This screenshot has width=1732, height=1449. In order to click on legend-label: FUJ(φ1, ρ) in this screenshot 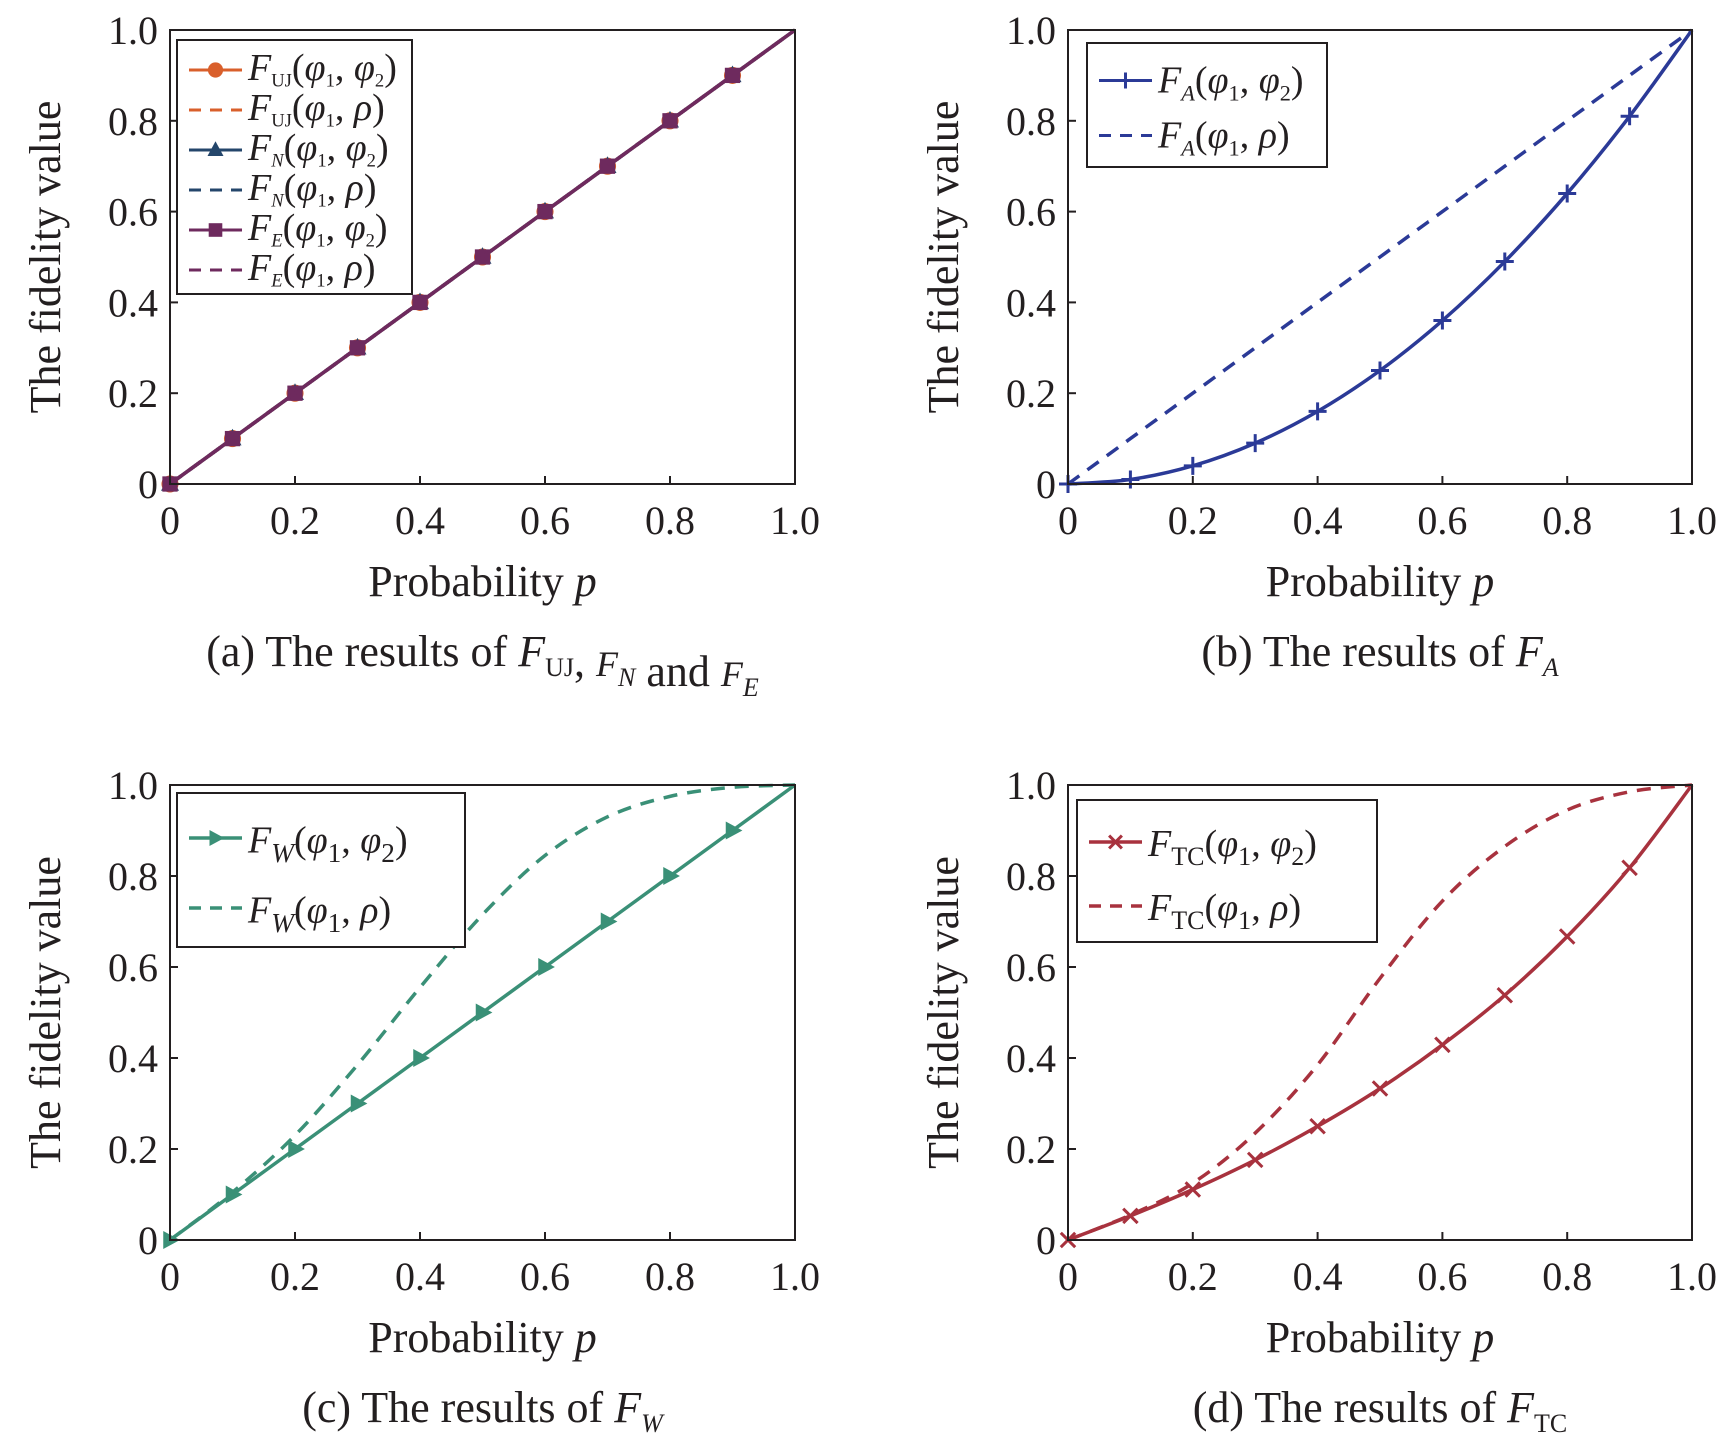, I will do `click(316, 109)`.